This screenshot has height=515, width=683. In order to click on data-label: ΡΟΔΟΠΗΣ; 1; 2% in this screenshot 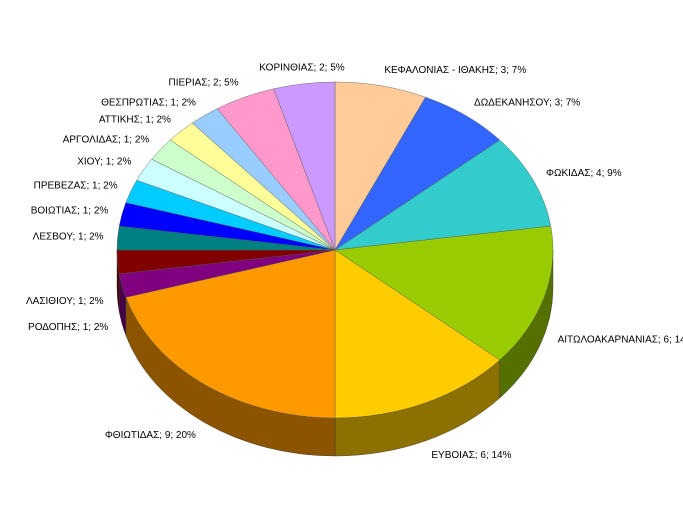, I will do `click(68, 327)`.